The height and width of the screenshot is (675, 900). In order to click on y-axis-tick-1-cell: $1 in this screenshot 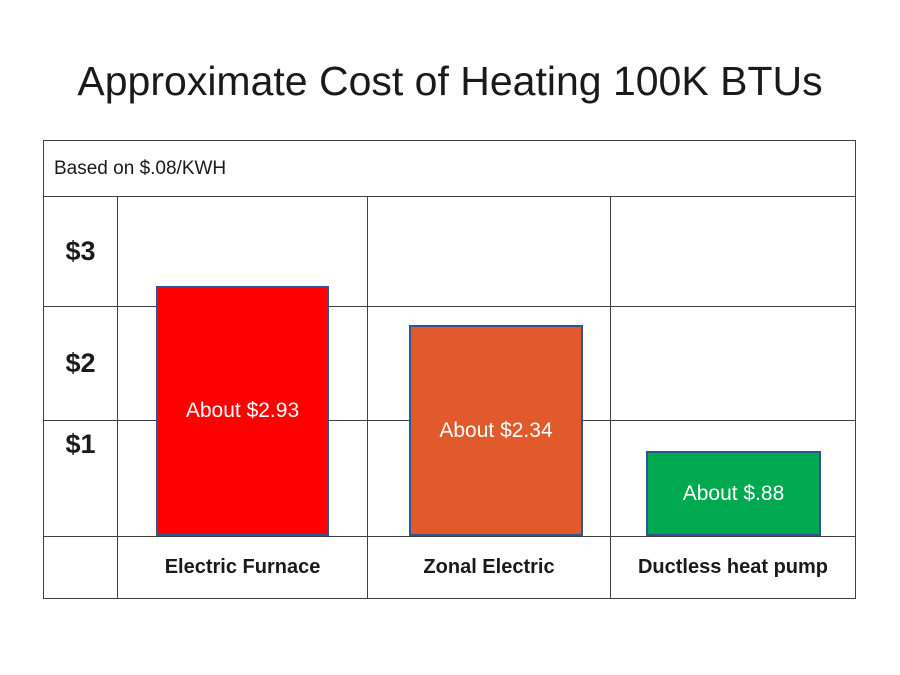, I will do `click(81, 479)`.